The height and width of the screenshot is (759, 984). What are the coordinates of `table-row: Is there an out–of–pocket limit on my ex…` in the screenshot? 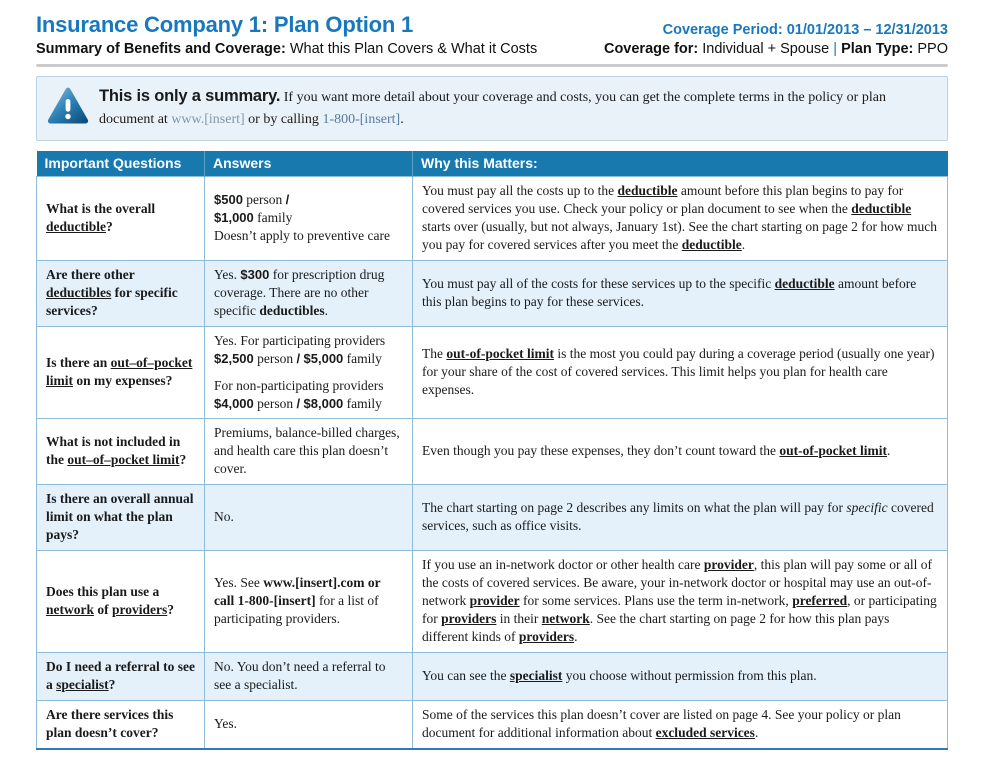 It's located at (492, 372).